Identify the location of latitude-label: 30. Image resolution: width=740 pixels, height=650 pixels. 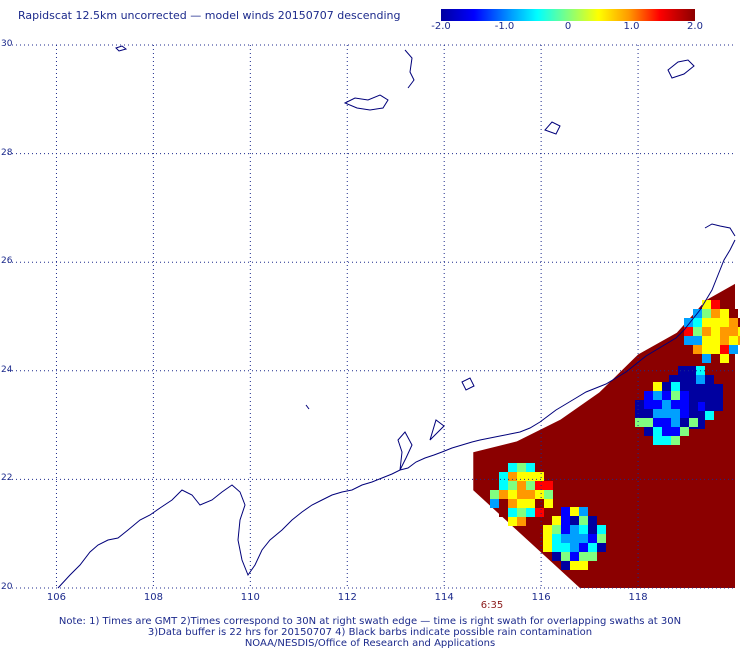
(7, 44).